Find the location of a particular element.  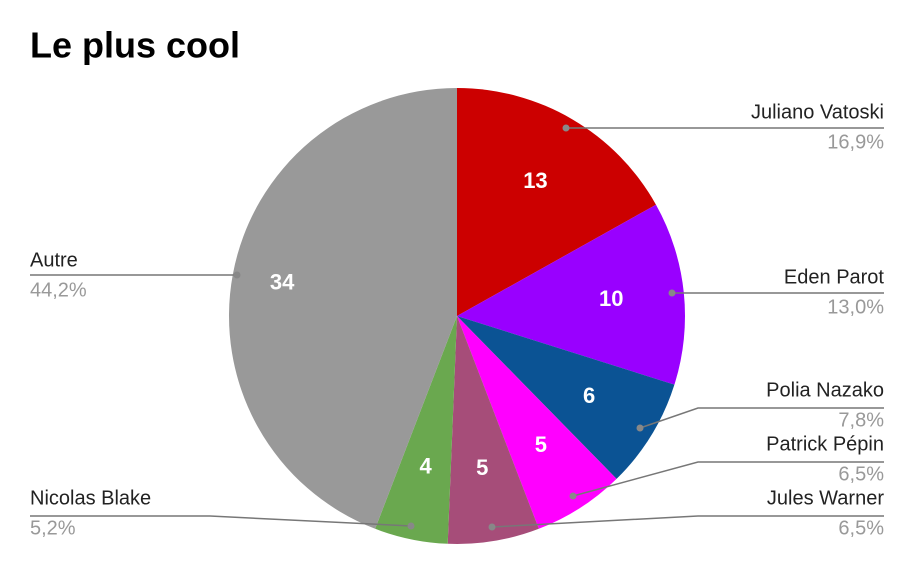

legend-label: Eden Parot is located at coordinates (834, 277).